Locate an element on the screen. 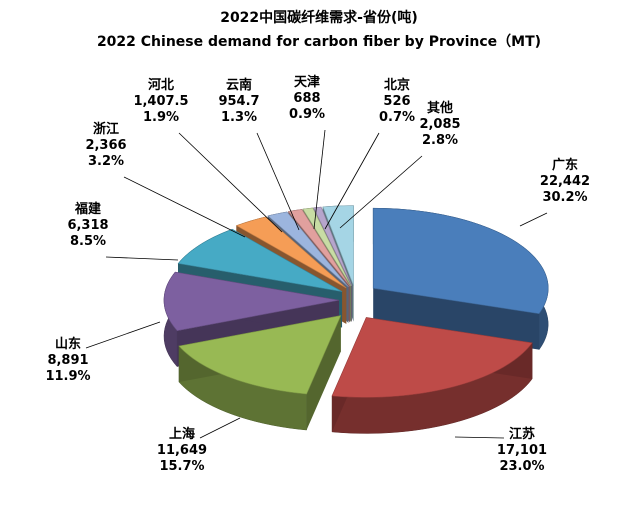 Image resolution: width=638 pixels, height=518 pixels. slice-label-value-label-10: 2,085 is located at coordinates (439, 124).